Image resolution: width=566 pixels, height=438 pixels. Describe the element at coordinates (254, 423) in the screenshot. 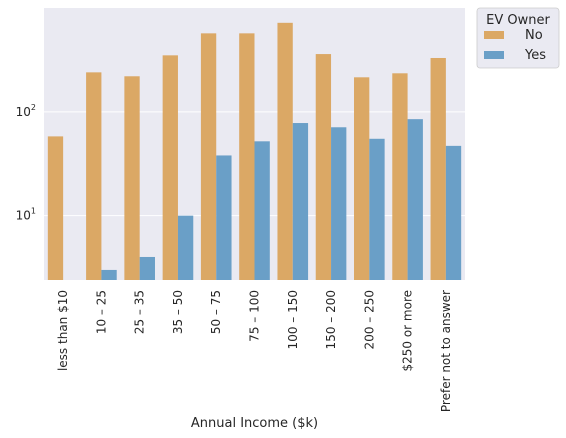

I see `x-axis-title: Annual Income ($k)` at that location.